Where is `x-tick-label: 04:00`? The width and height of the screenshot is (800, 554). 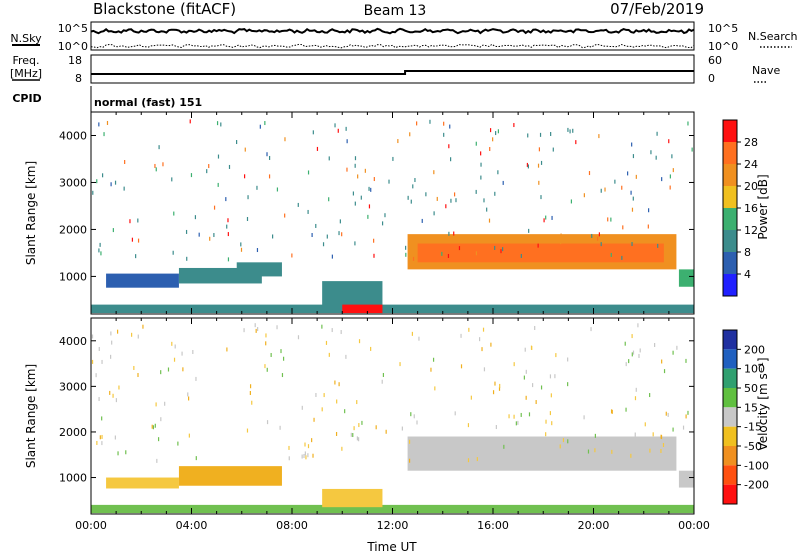
x-tick-label: 04:00 is located at coordinates (192, 525).